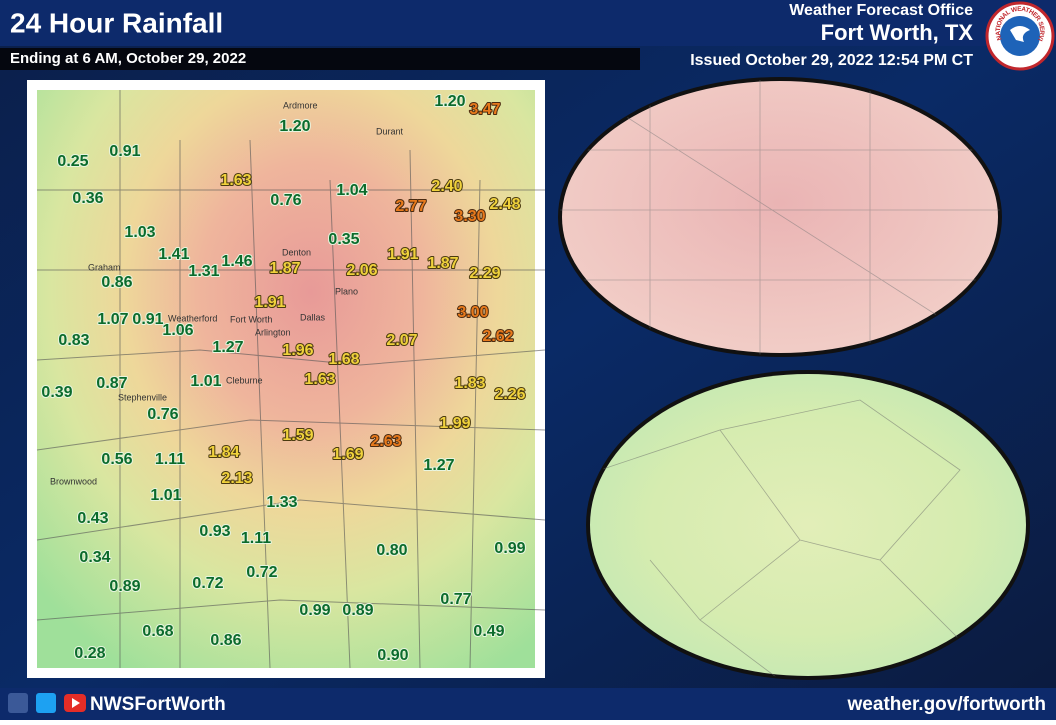  I want to click on city-name: Arlington, so click(273, 332).